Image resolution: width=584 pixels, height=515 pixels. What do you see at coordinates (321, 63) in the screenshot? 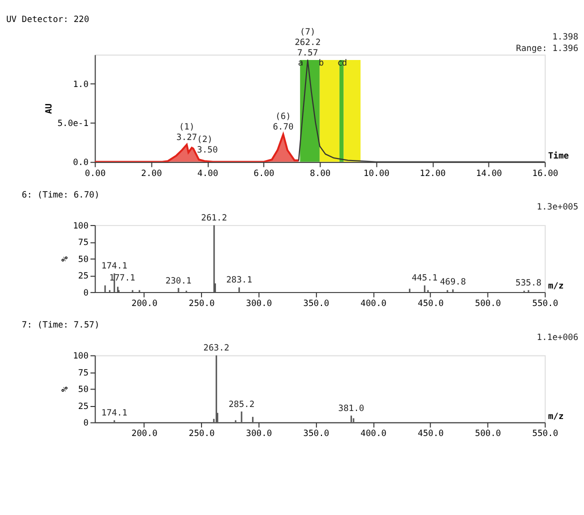
I see `annotation: b` at bounding box center [321, 63].